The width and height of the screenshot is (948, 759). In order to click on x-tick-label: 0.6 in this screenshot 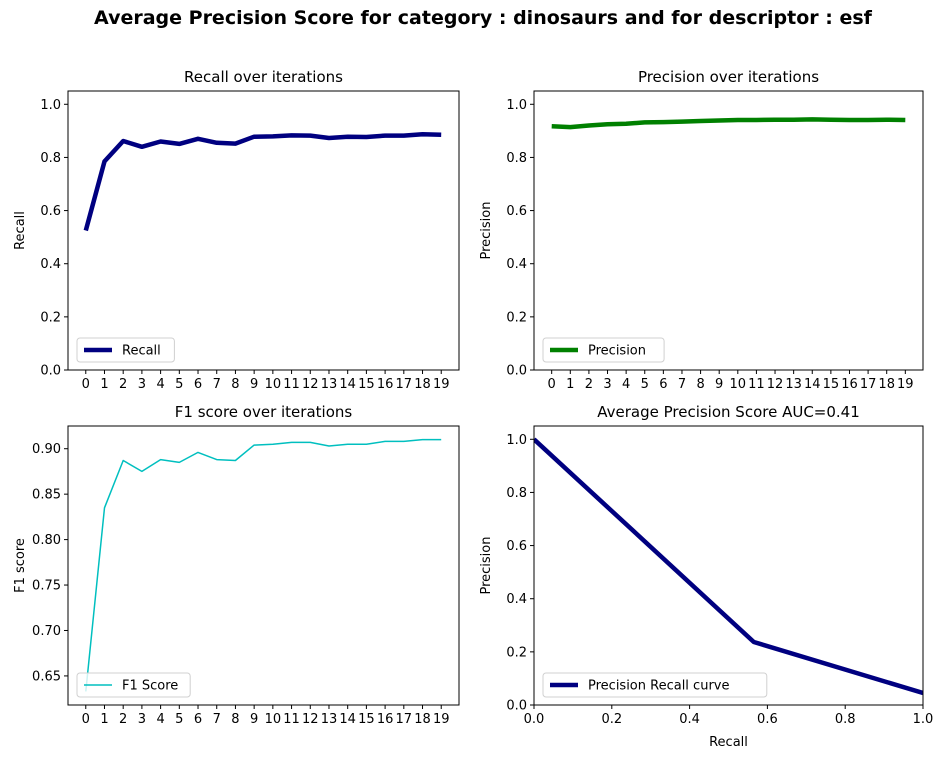, I will do `click(767, 719)`.